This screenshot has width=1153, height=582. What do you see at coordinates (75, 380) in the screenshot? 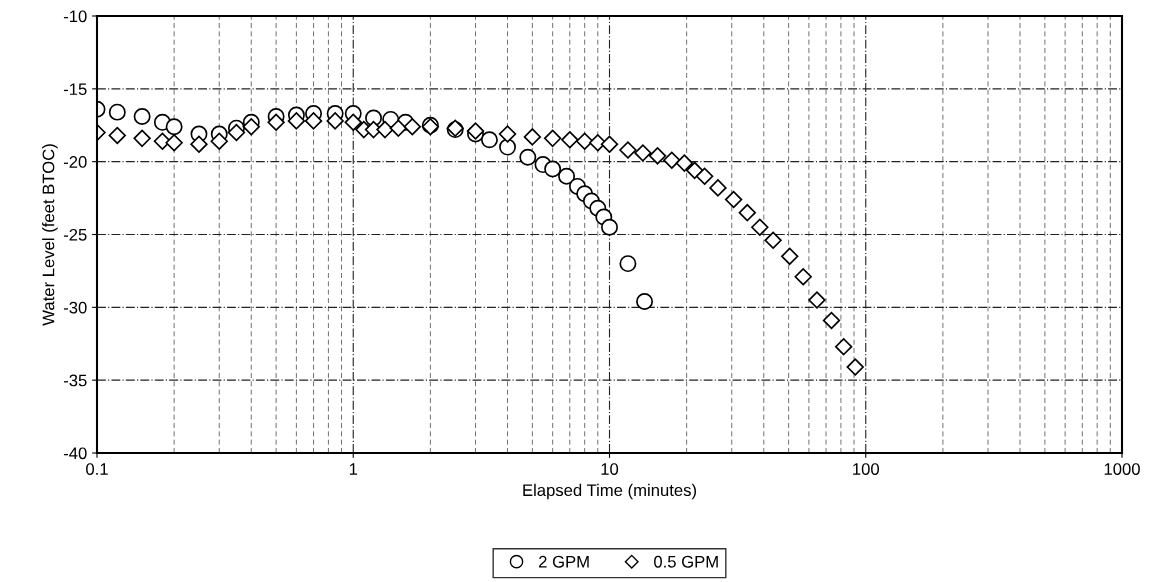
I see `y-tick-label: -35` at bounding box center [75, 380].